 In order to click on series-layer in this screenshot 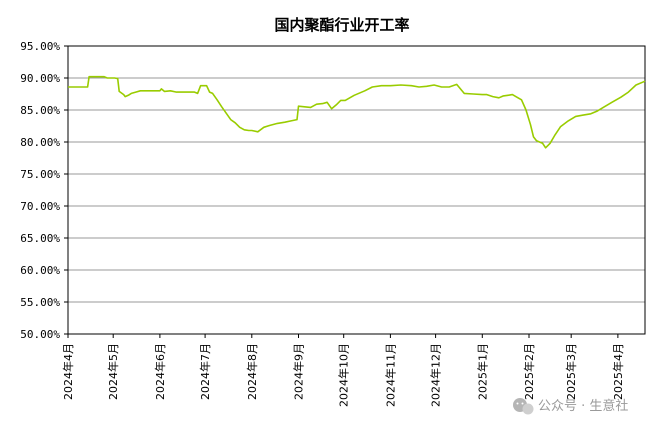, I will do `click(357, 112)`.